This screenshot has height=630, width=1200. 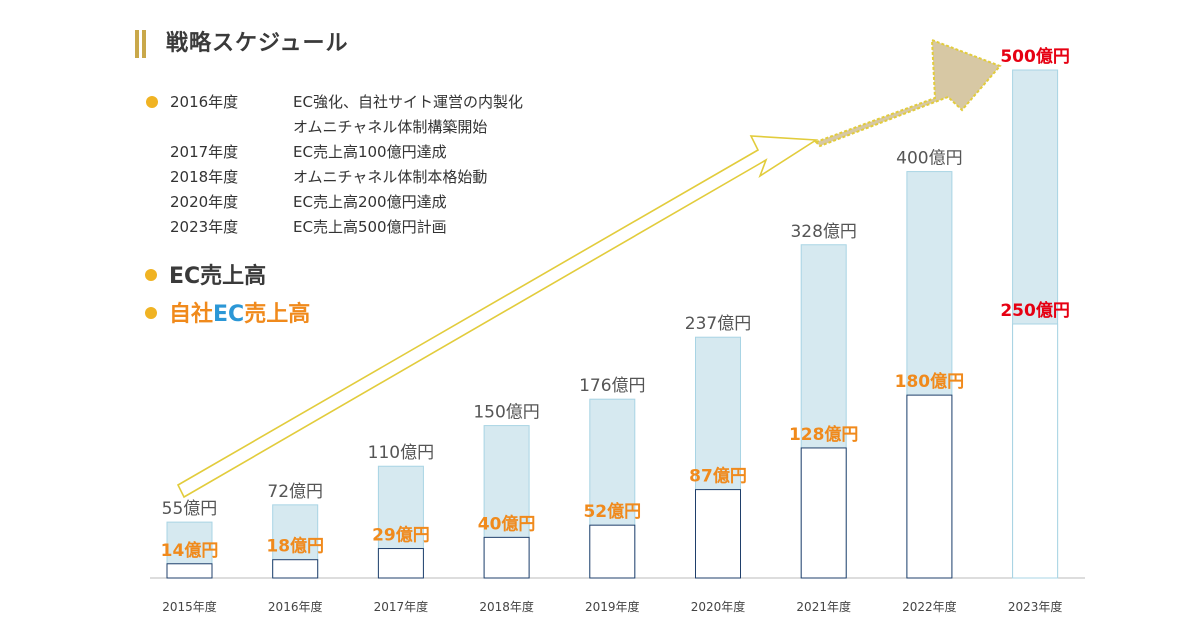 I want to click on timeline-desc: EC強化、自社サイト運営の内製化 オムニチャネル体制構築開始, so click(x=408, y=115).